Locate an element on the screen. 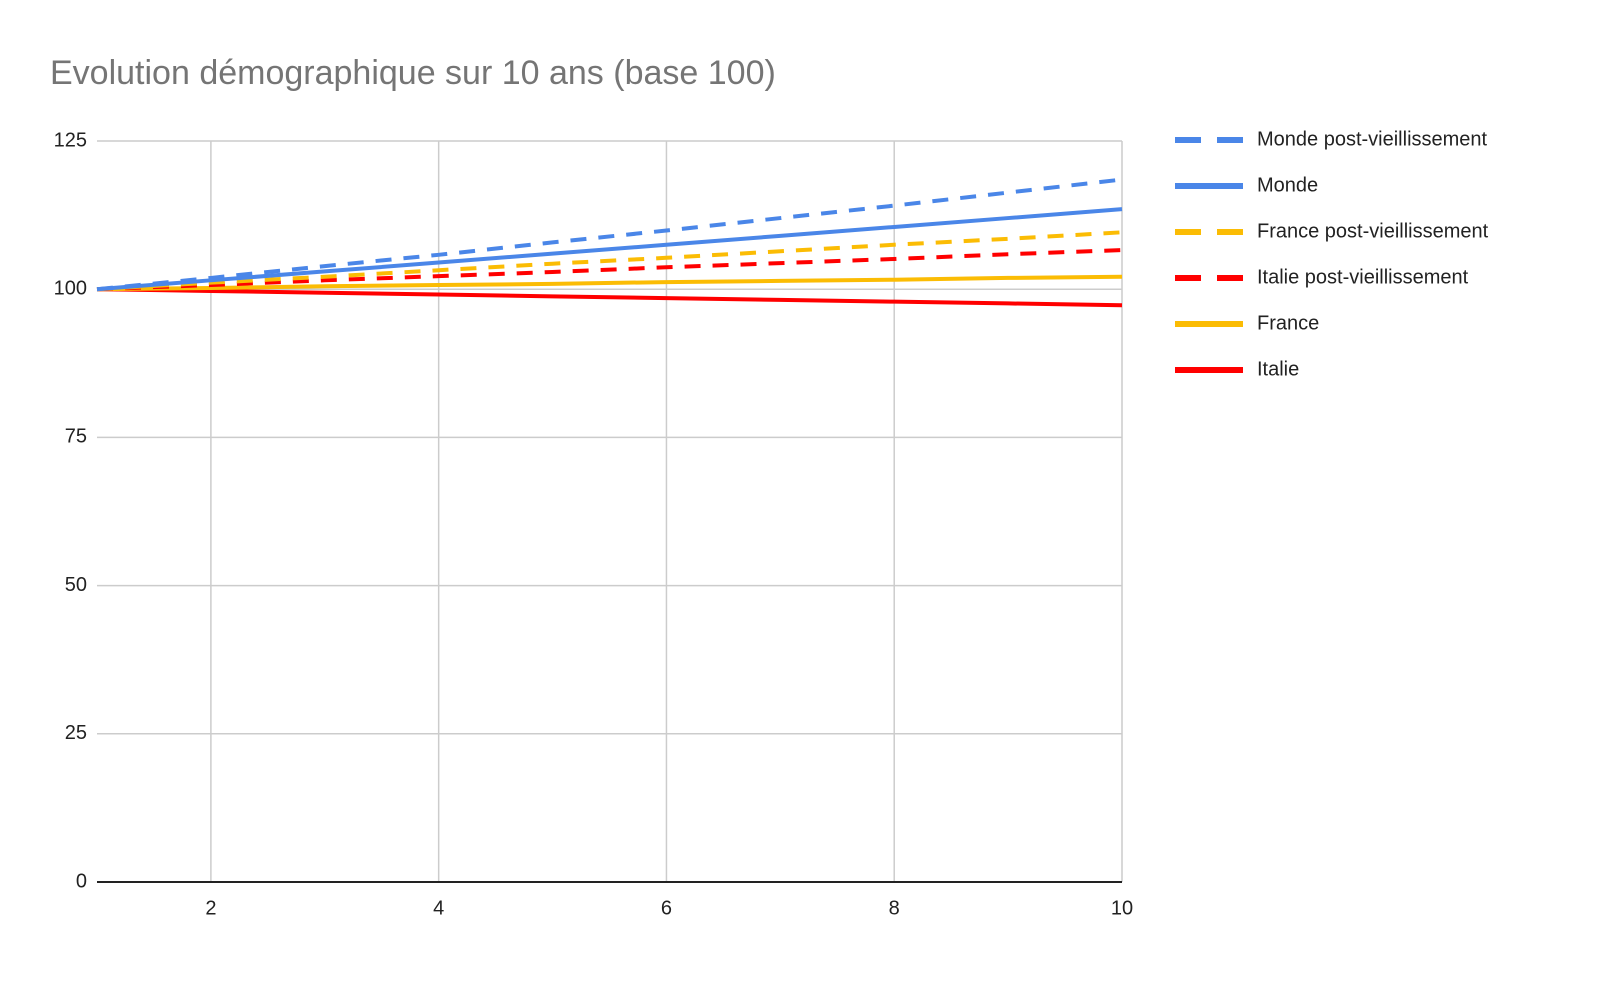 This screenshot has width=1600, height=990. y-tick-label: 100 is located at coordinates (70, 288).